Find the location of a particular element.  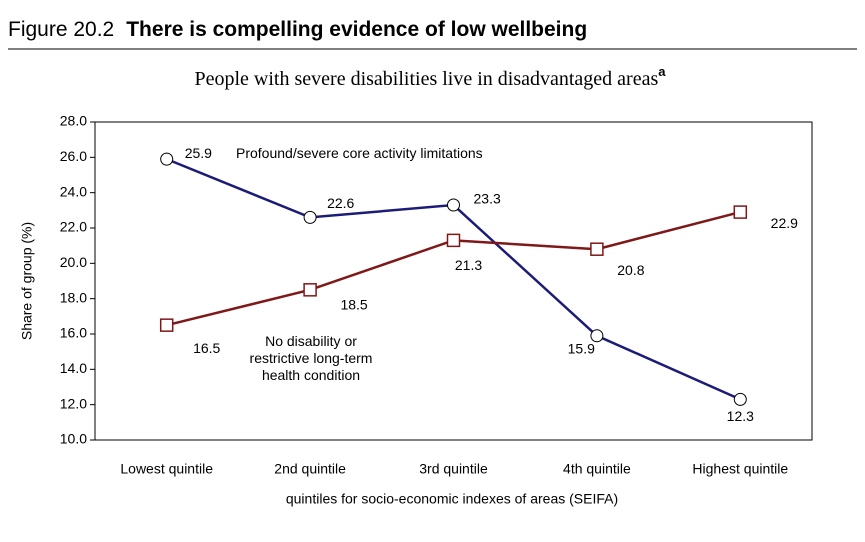

data-label: 25.9 is located at coordinates (198, 153).